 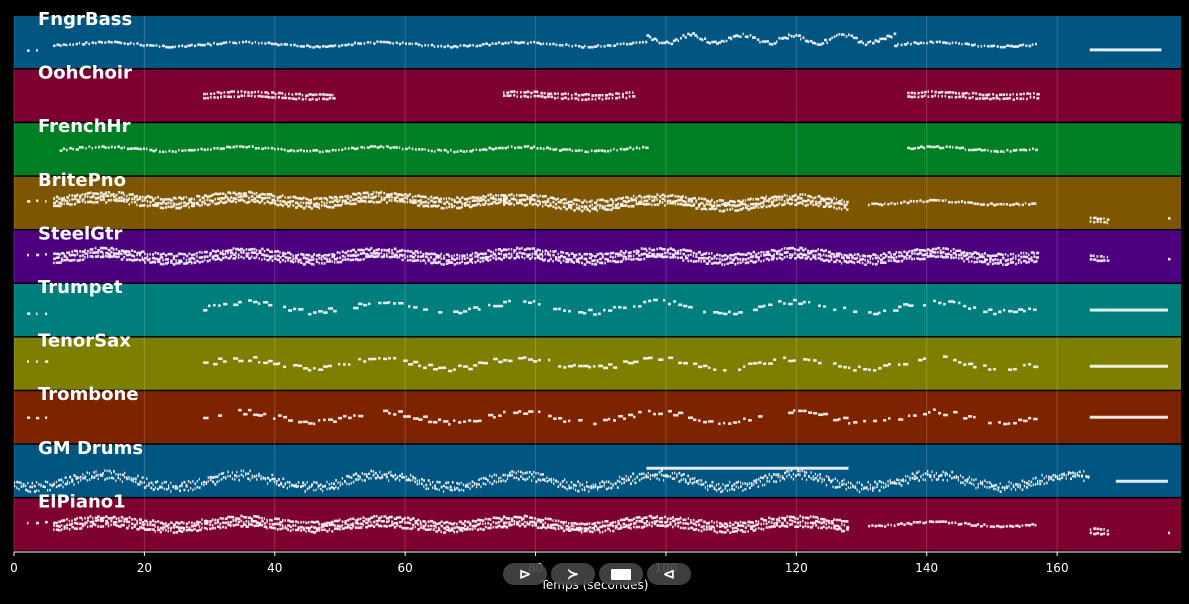 I want to click on track-label: OohChoir, so click(x=85, y=73).